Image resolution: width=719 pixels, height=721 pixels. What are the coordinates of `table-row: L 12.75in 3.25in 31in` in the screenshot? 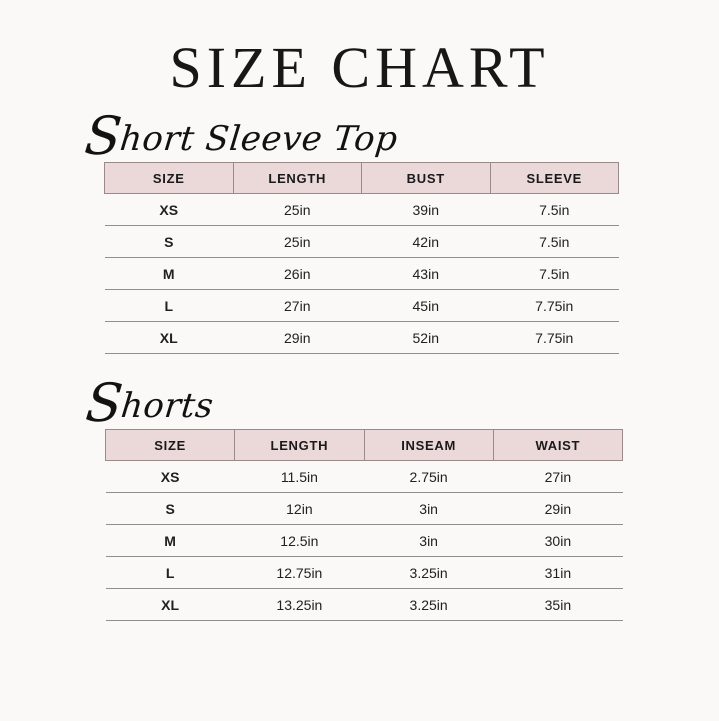 It's located at (364, 572).